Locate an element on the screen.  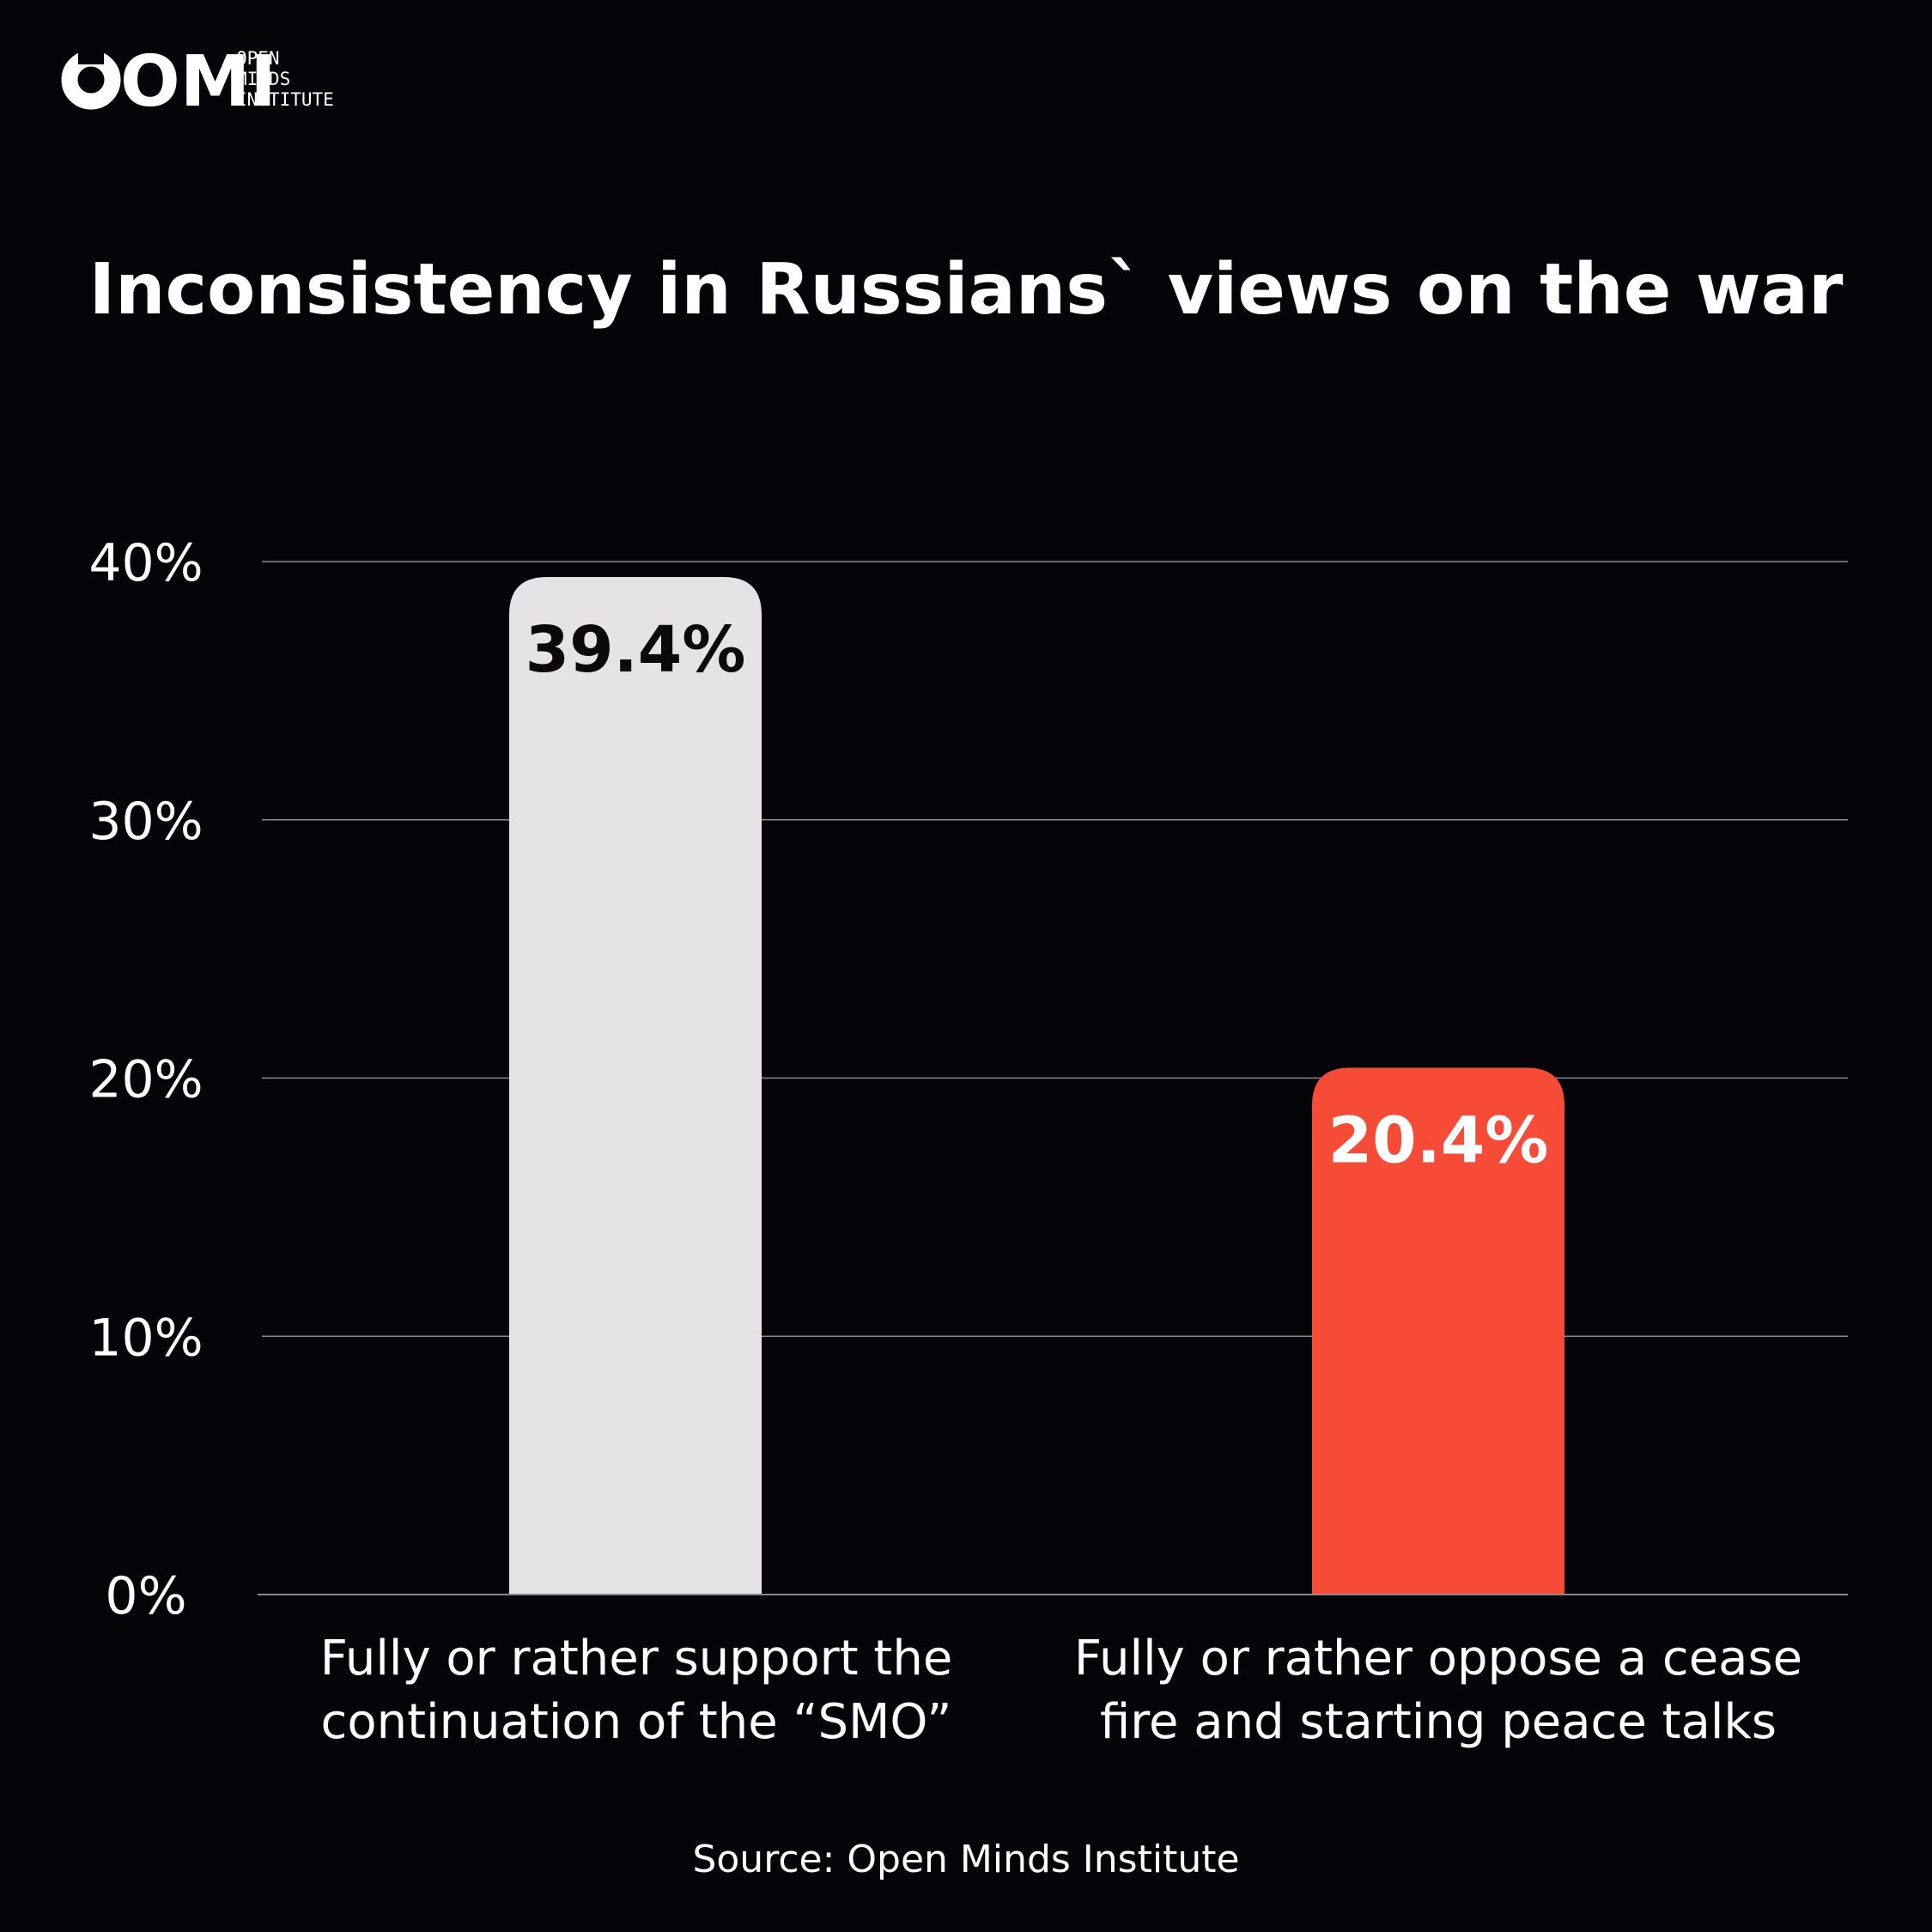
category-label: Fully or rather oppose a cease is located at coordinates (1438, 1658).